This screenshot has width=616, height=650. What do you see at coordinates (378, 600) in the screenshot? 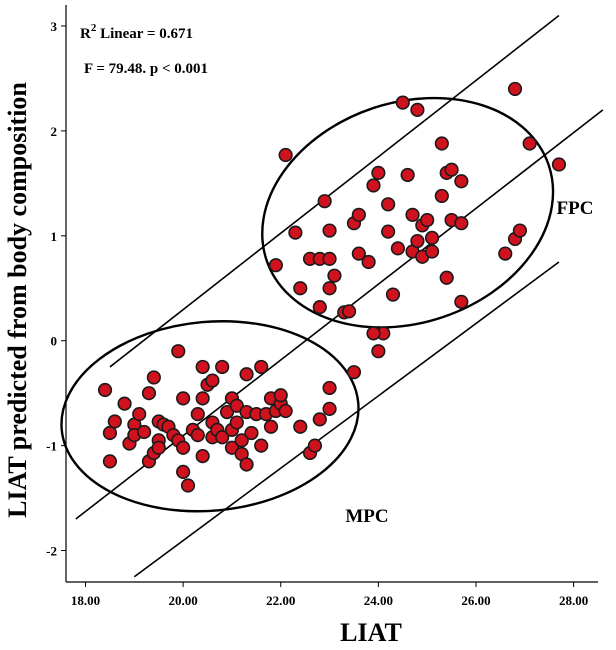
I see `x-tick-label: 24.00` at bounding box center [378, 600].